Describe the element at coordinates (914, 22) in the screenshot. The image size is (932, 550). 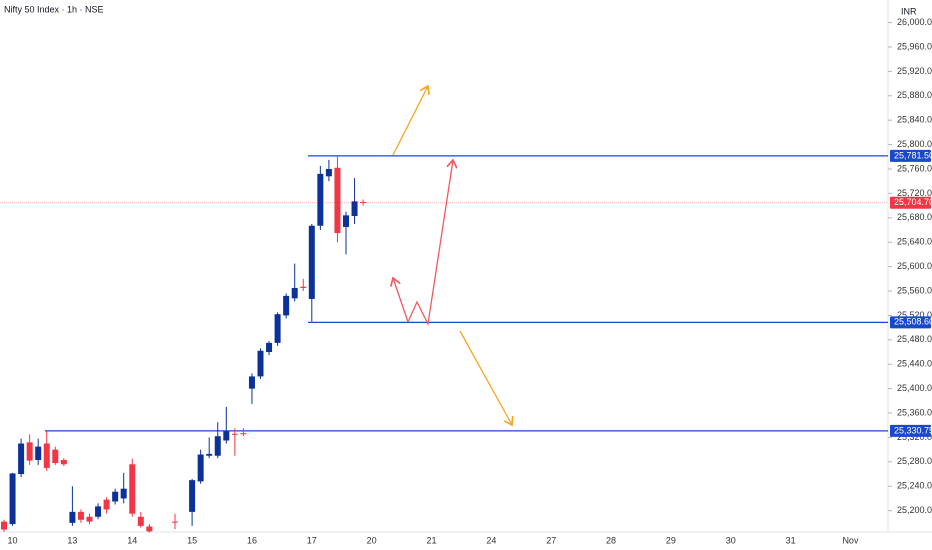
I see `y-tick-label: 26,000.00` at that location.